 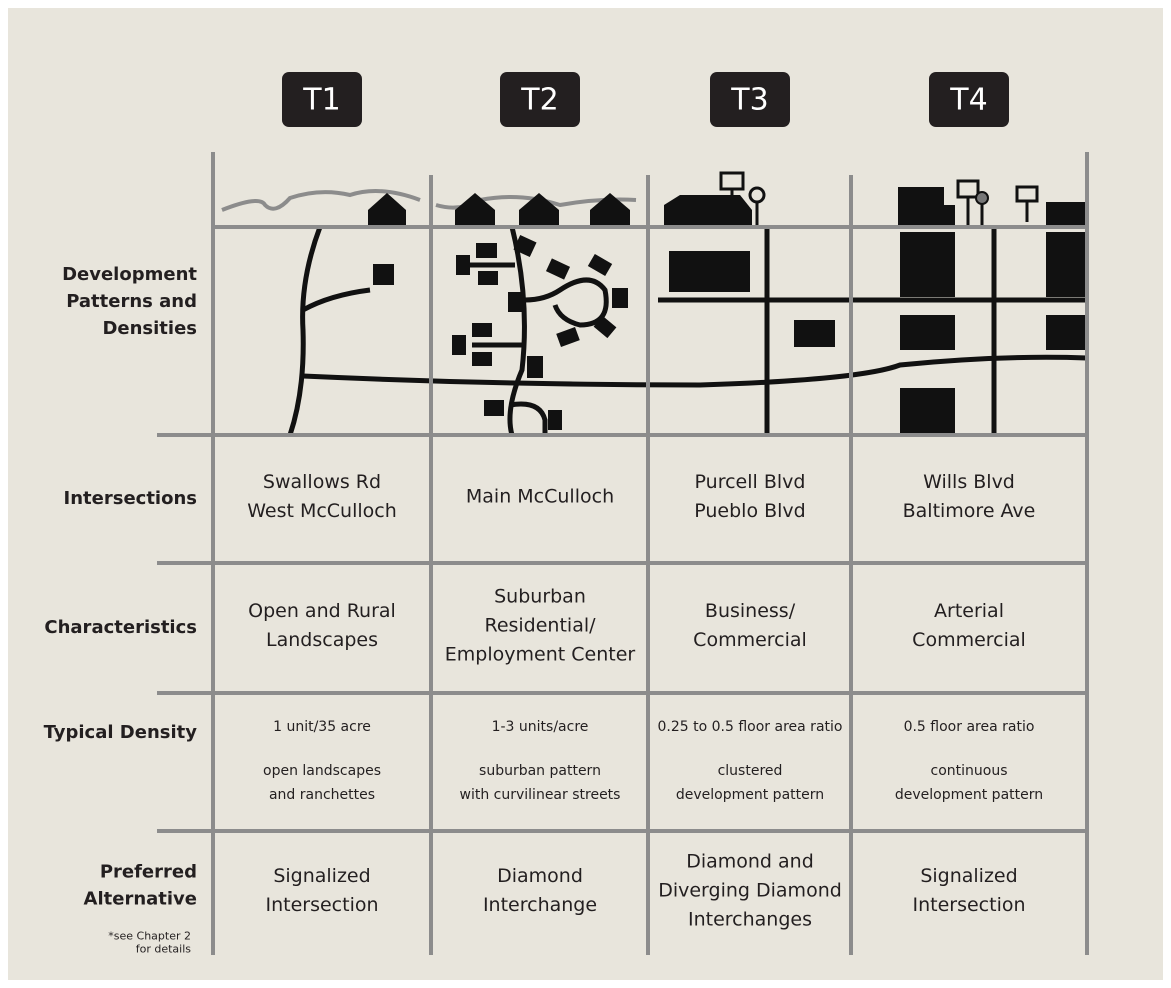 I want to click on header-label: T2, so click(x=539, y=100).